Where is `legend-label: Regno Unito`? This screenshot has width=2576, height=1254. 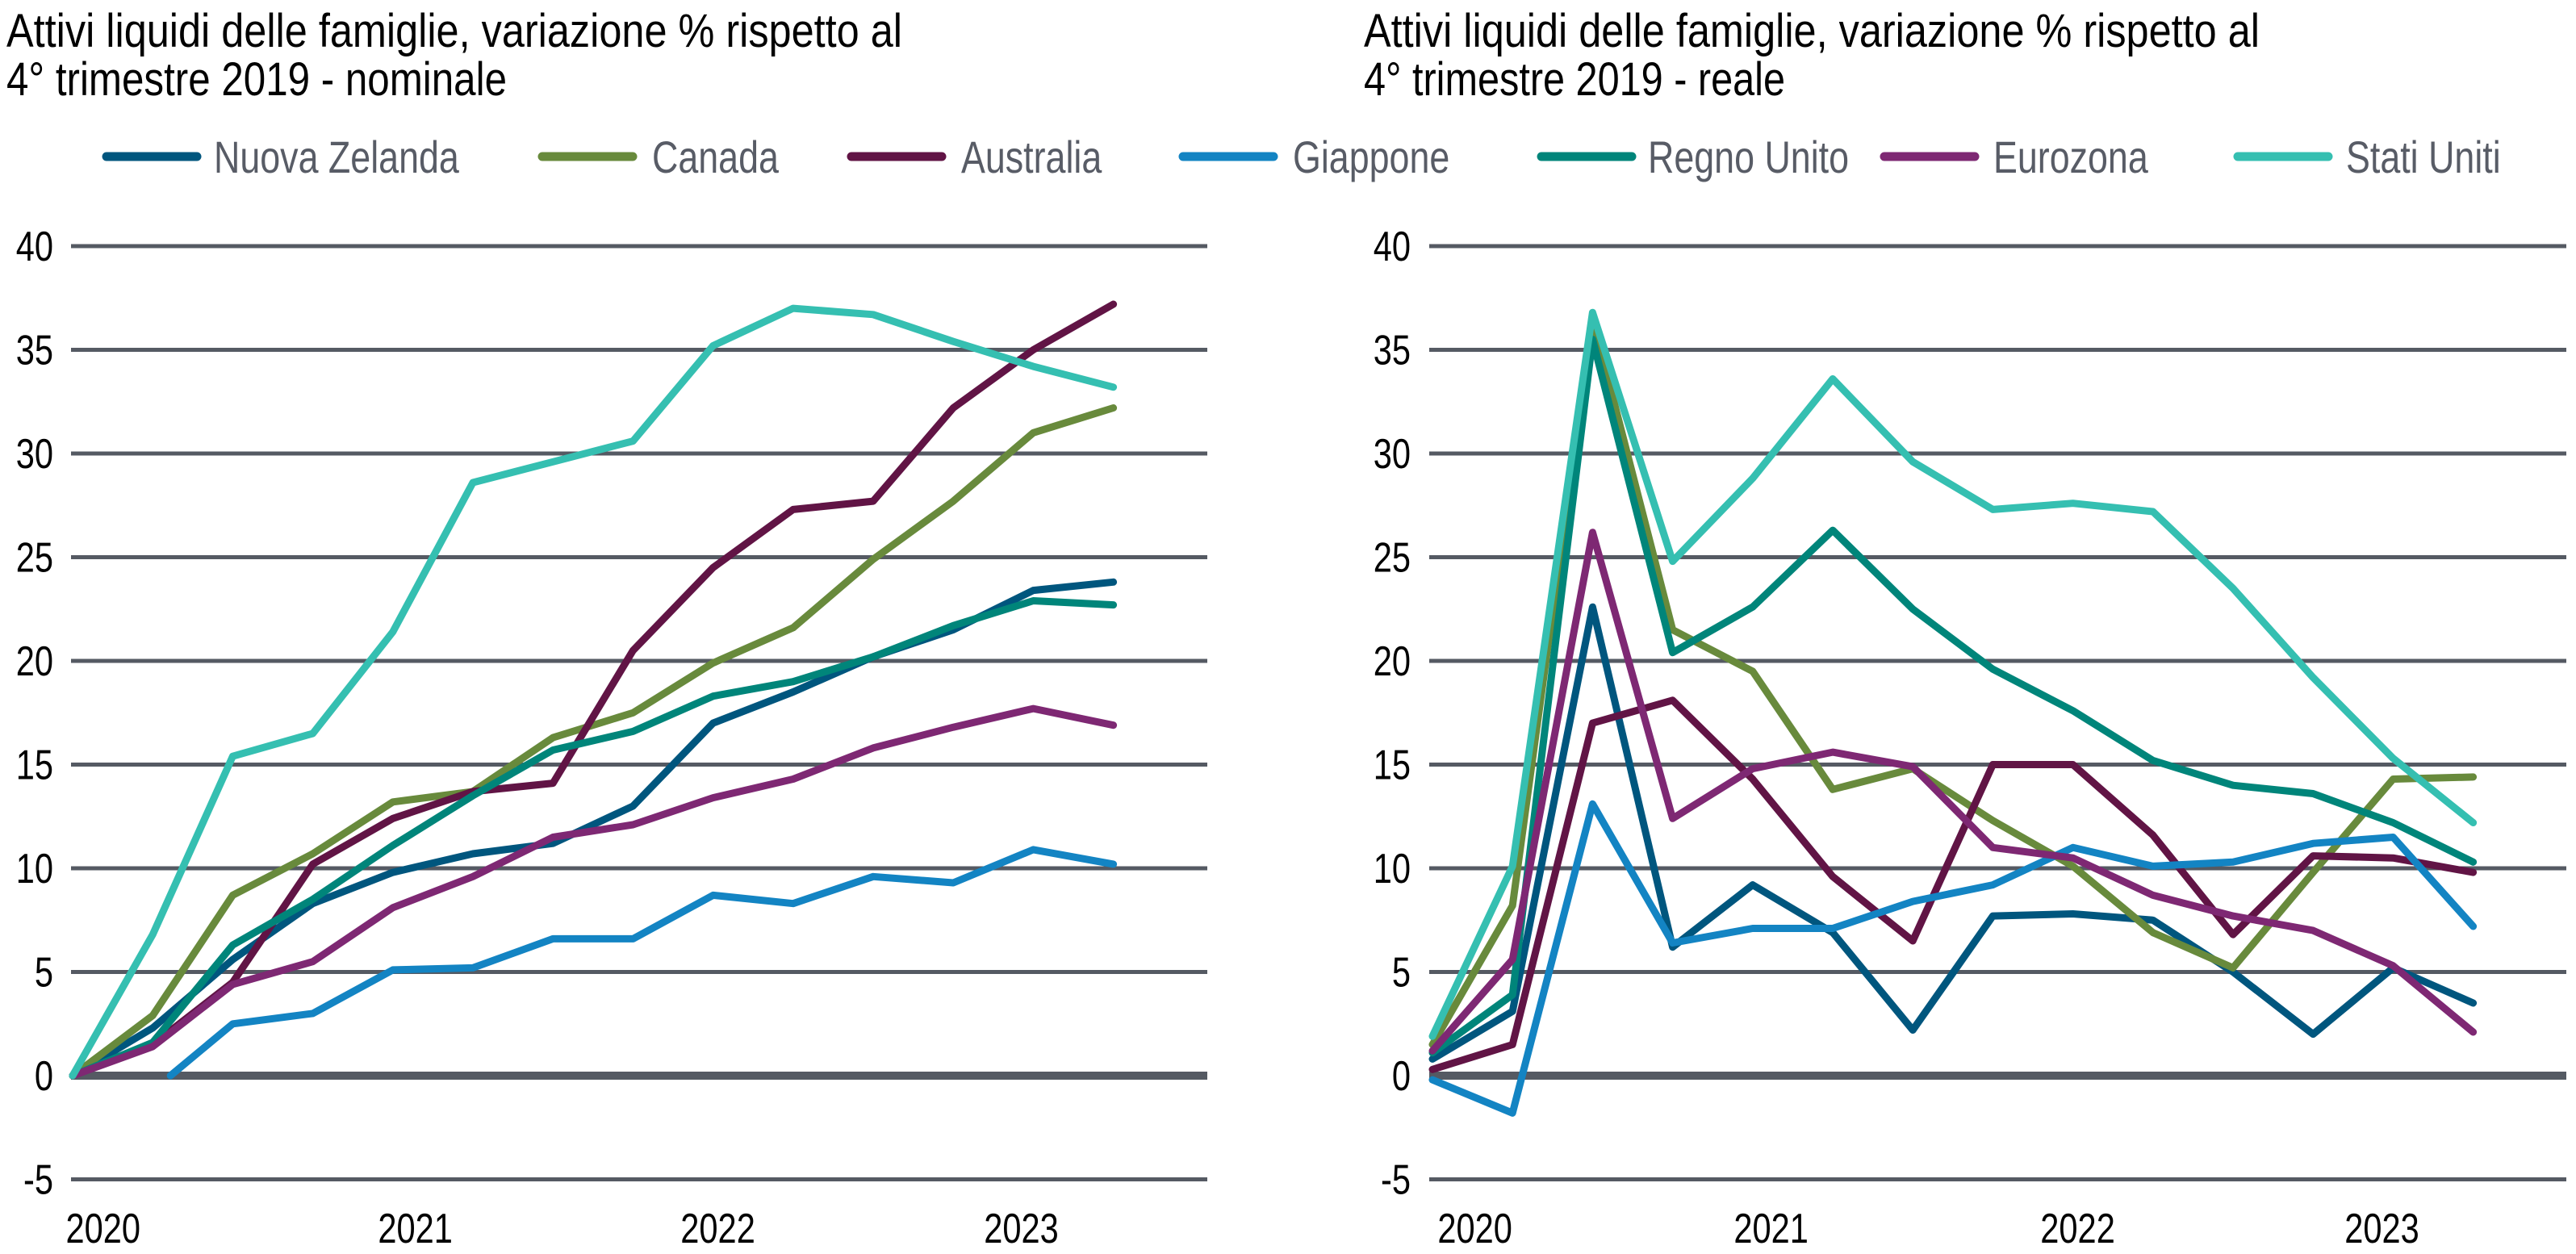 legend-label: Regno Unito is located at coordinates (1748, 157).